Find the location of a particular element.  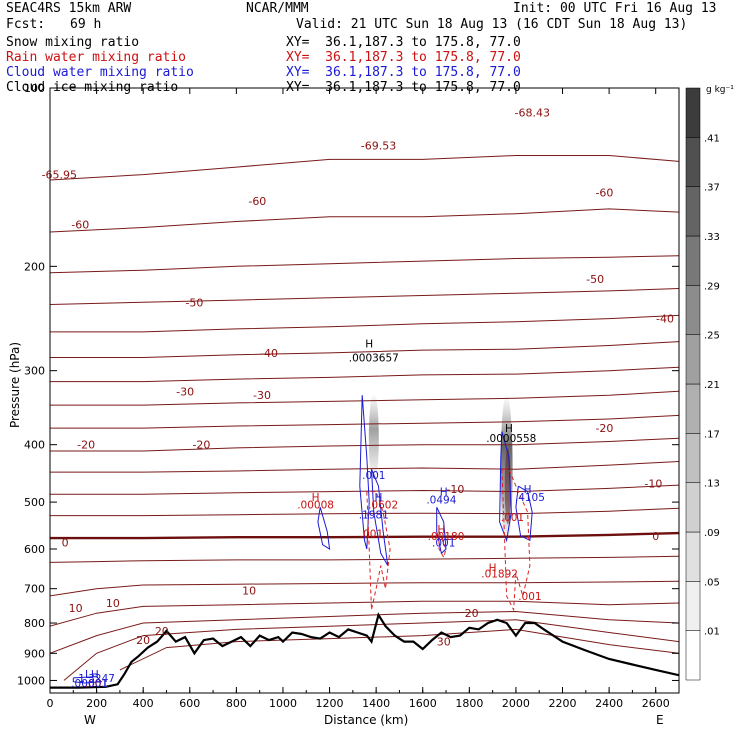

max-value-label: .4105 is located at coordinates (530, 498).